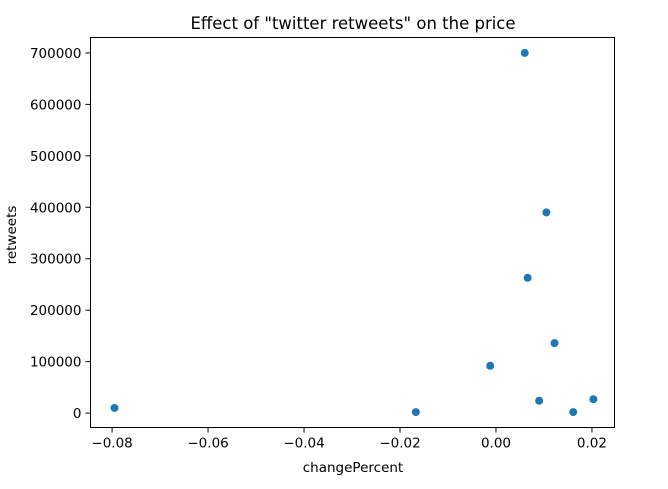 This screenshot has height=489, width=668. What do you see at coordinates (12, 235) in the screenshot?
I see `y-axis-label: retweets` at bounding box center [12, 235].